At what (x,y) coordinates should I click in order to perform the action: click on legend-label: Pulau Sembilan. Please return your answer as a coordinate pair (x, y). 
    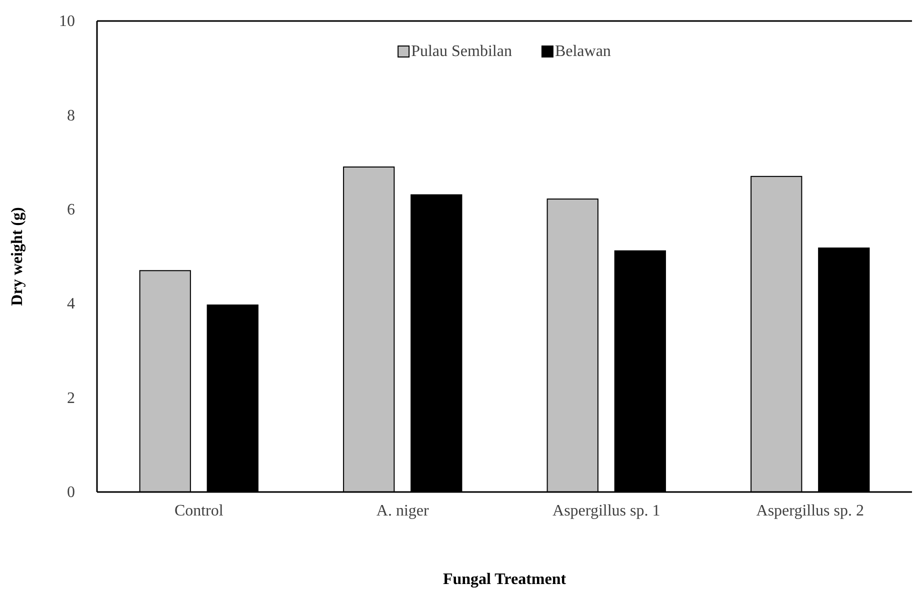
    Looking at the image, I should click on (461, 51).